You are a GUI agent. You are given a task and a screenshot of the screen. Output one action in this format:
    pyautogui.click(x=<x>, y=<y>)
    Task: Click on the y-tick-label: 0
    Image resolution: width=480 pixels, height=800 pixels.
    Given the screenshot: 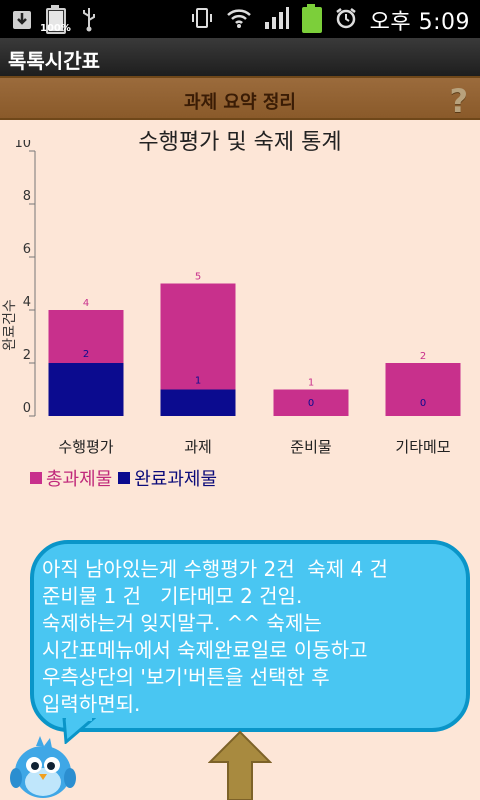 What is the action you would take?
    pyautogui.click(x=27, y=408)
    